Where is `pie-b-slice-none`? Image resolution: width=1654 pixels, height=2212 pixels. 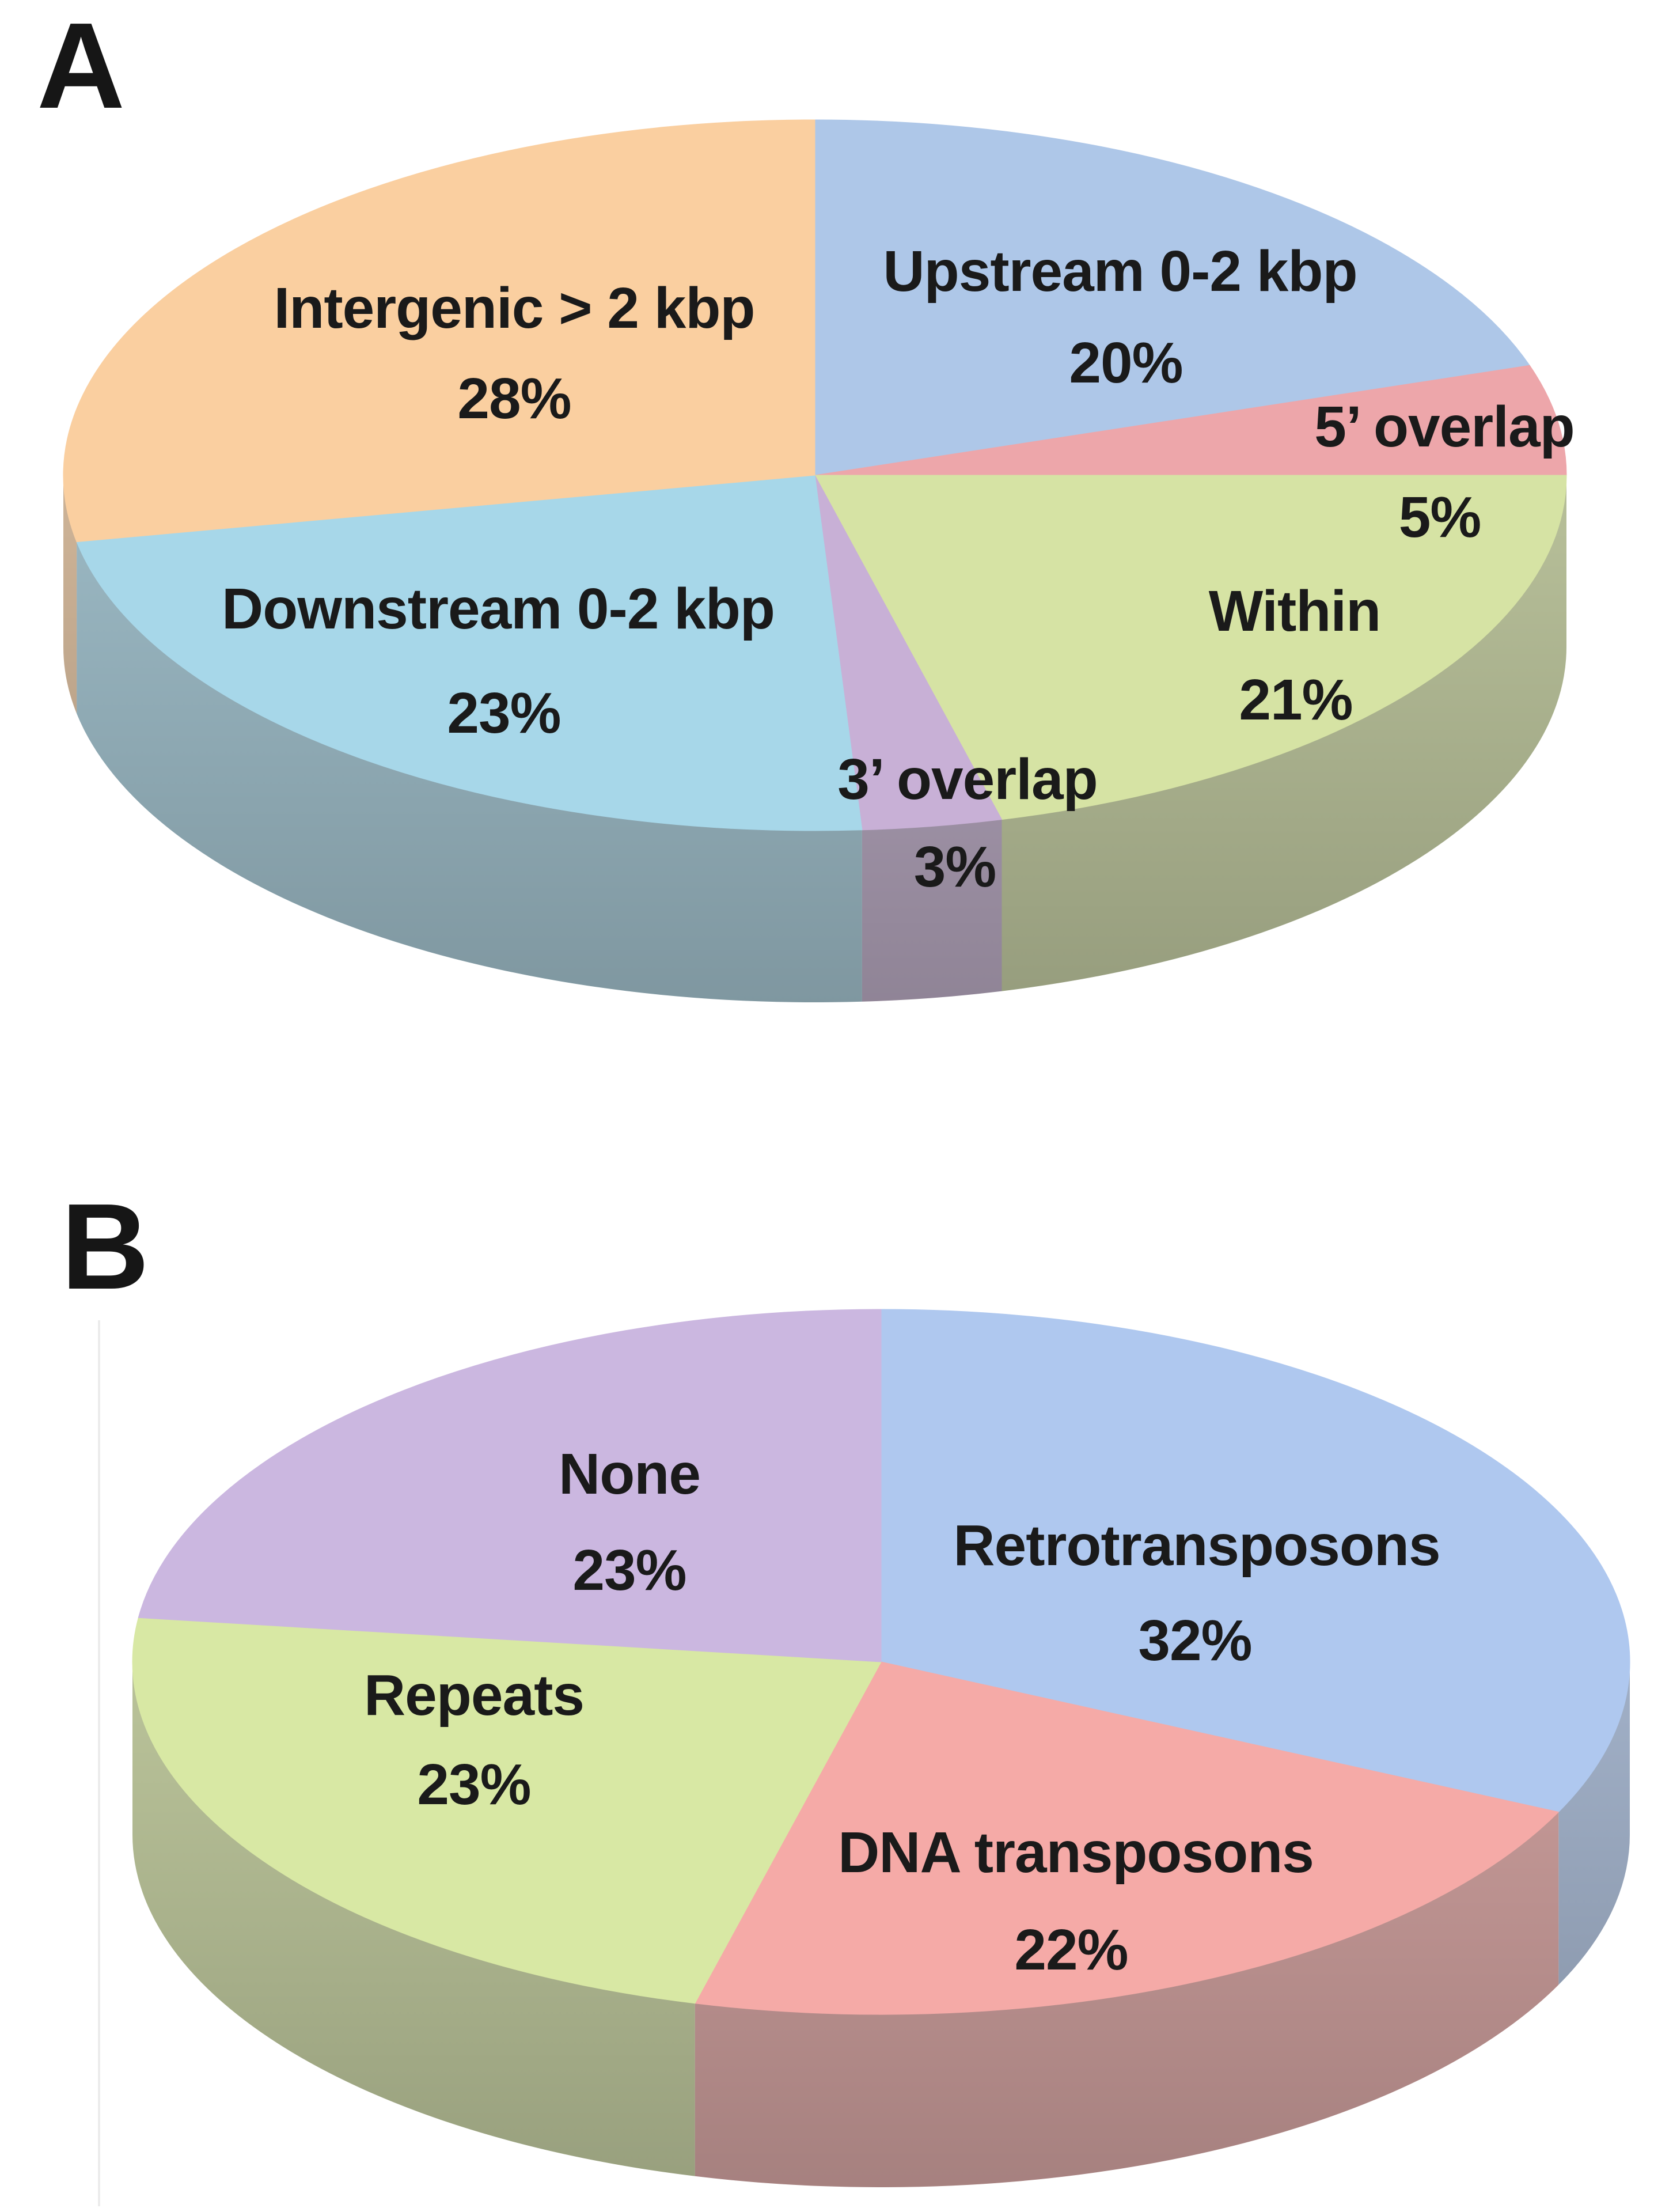 pie-b-slice-none is located at coordinates (510, 1485).